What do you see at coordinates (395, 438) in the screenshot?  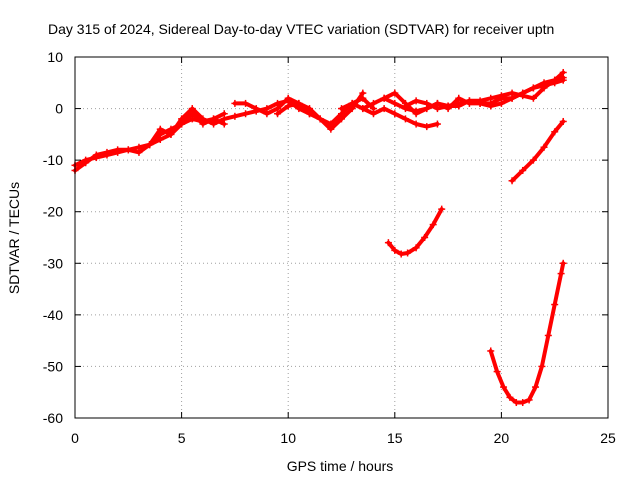 I see `x-tick-label: 15` at bounding box center [395, 438].